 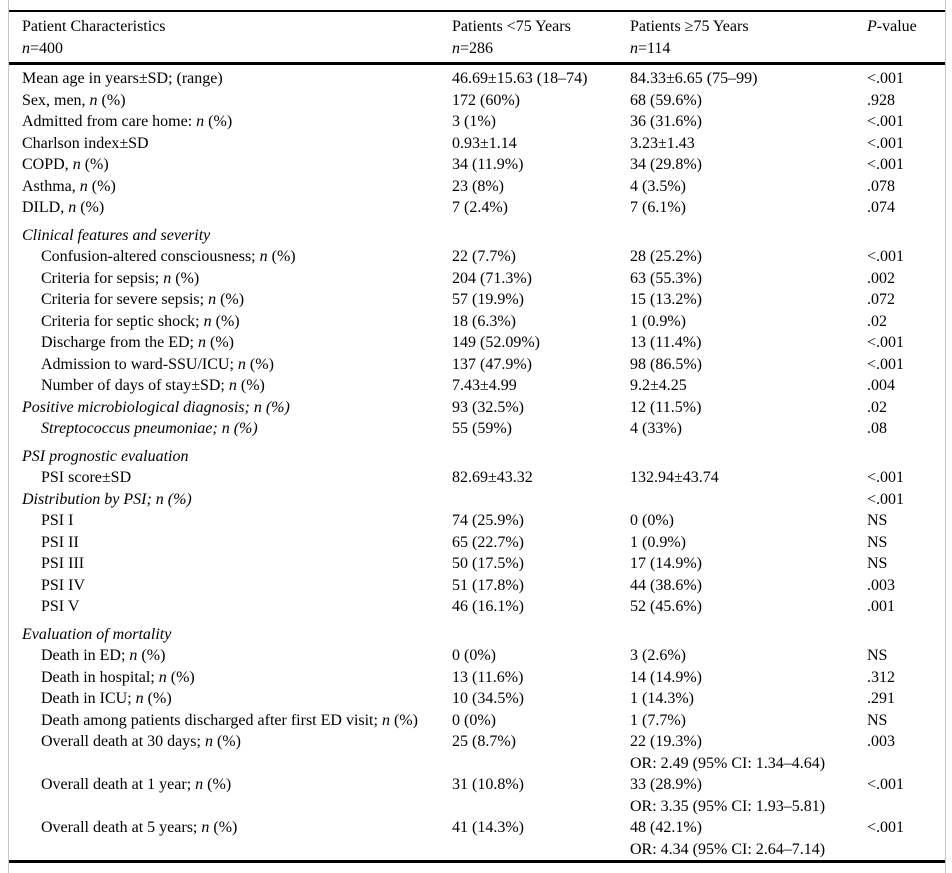 I want to click on row-label: Admitted from care home: n (%), so click(x=127, y=121).